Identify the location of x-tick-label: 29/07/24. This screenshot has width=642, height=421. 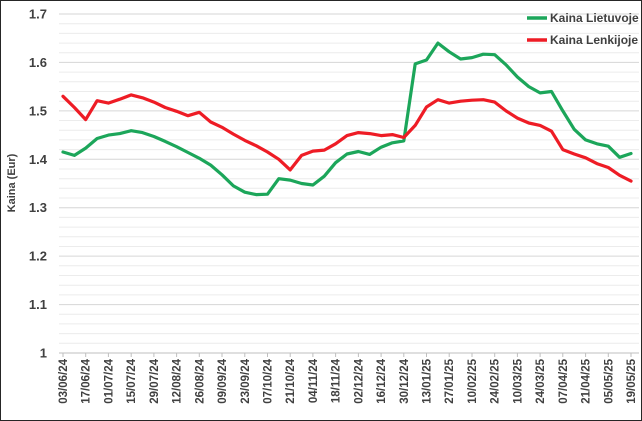
(155, 380).